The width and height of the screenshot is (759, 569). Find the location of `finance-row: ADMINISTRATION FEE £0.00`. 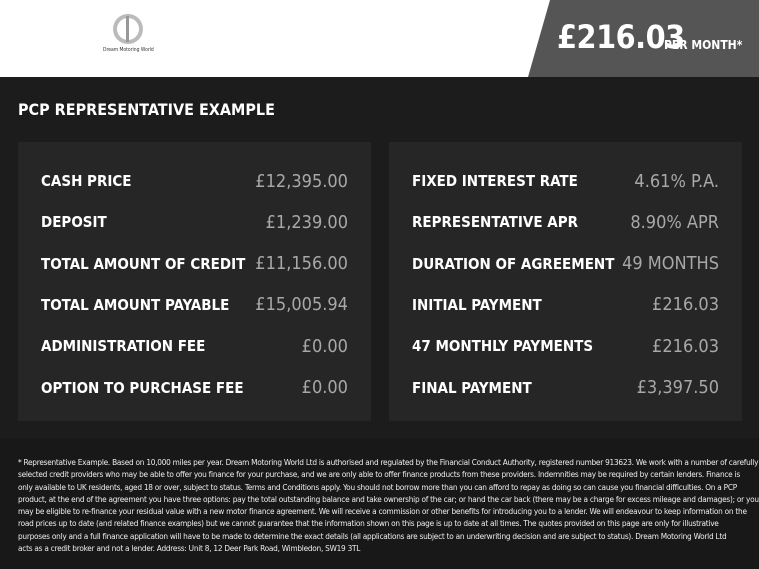

finance-row: ADMINISTRATION FEE £0.00 is located at coordinates (194, 346).